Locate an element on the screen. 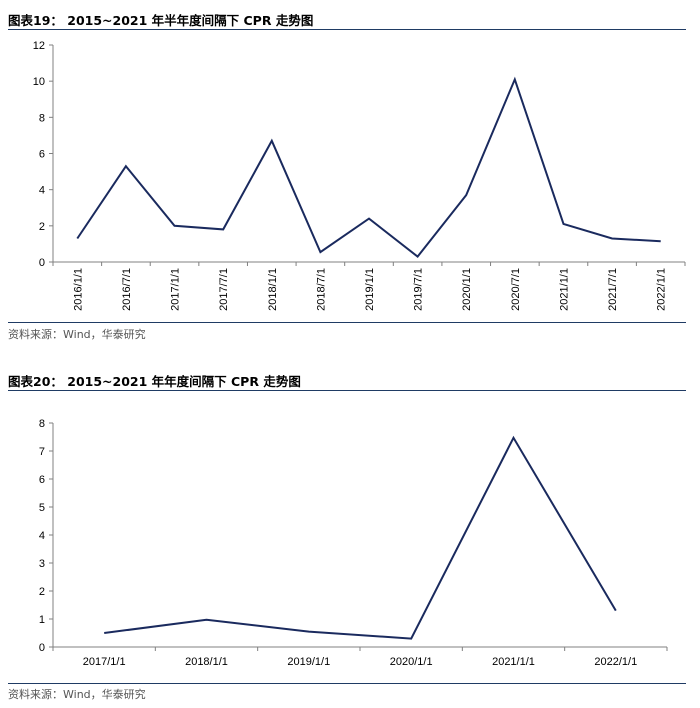  chart19-title-rule is located at coordinates (347, 29).